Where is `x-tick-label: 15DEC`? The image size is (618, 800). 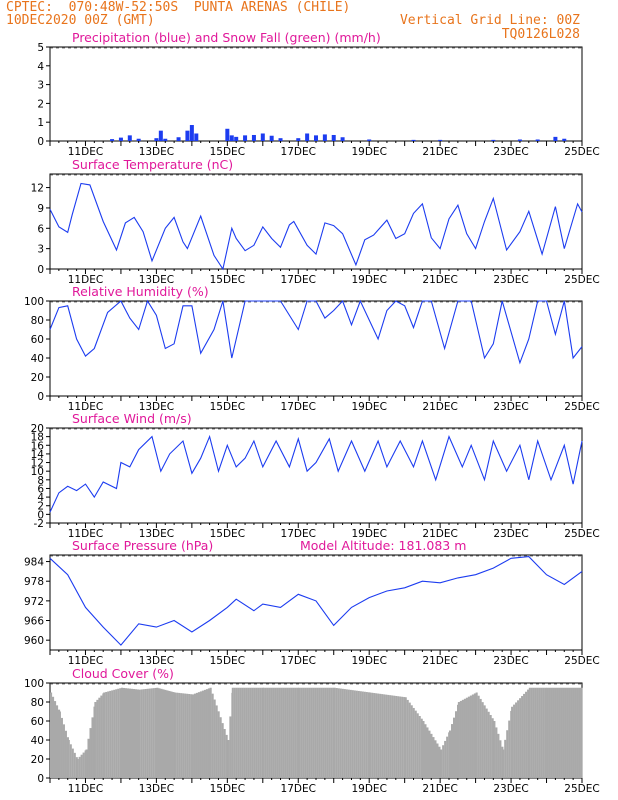
x-tick-label: 15DEC is located at coordinates (227, 152).